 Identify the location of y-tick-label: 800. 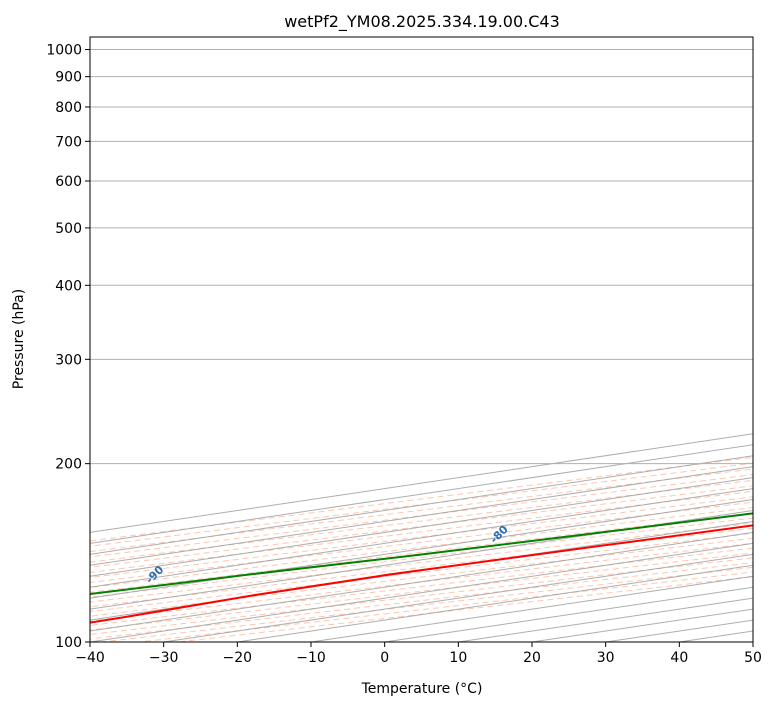
(68, 108).